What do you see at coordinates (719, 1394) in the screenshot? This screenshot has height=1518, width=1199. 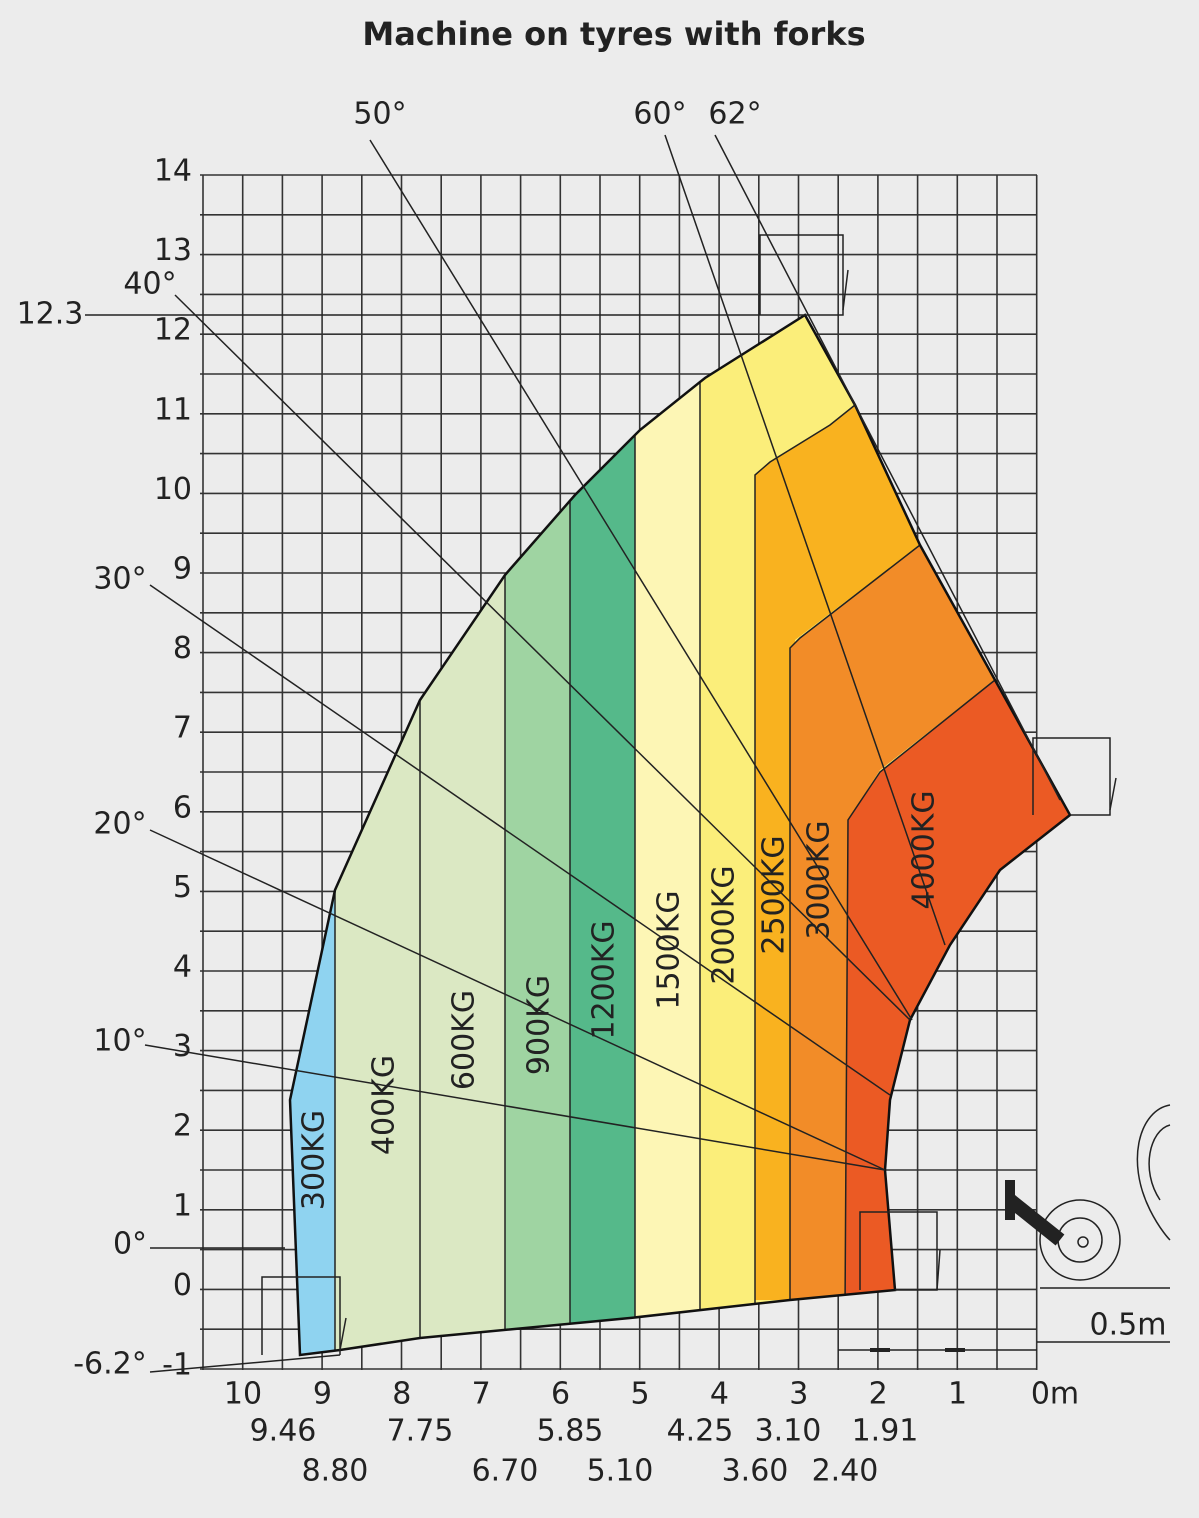 I see `x-tick-label: 4` at bounding box center [719, 1394].